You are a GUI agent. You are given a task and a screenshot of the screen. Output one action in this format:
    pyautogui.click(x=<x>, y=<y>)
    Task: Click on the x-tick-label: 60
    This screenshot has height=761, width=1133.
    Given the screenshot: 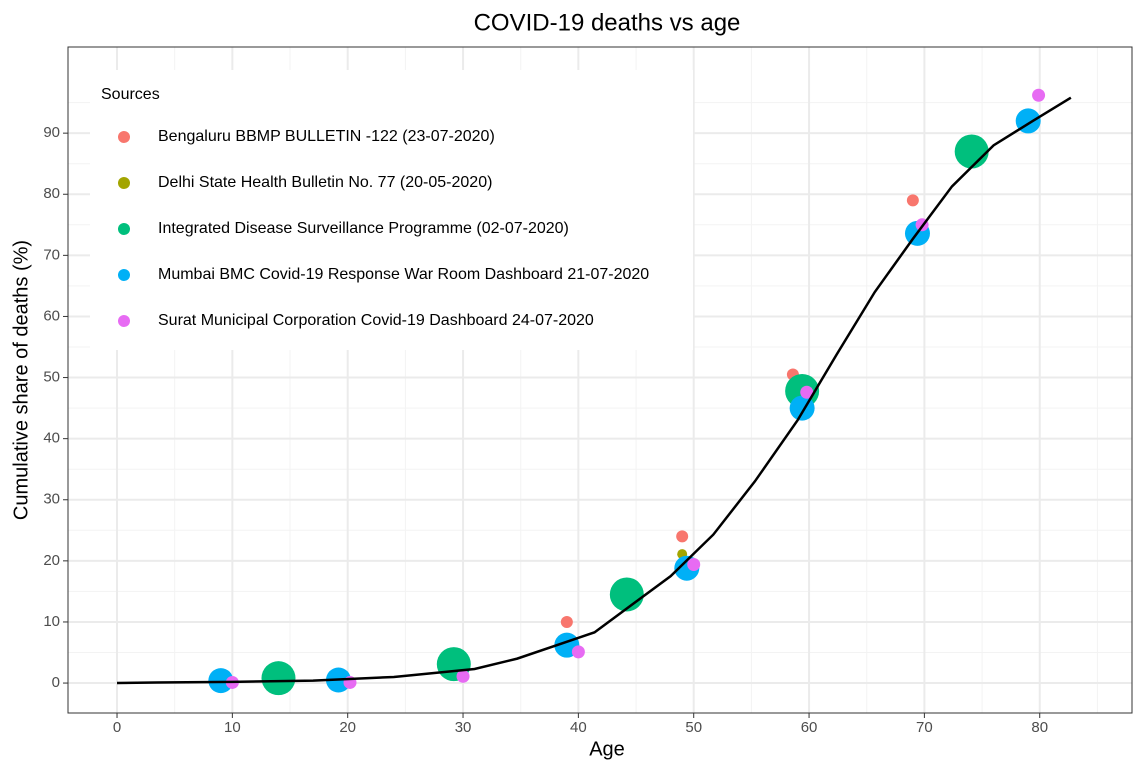 What is the action you would take?
    pyautogui.click(x=809, y=727)
    